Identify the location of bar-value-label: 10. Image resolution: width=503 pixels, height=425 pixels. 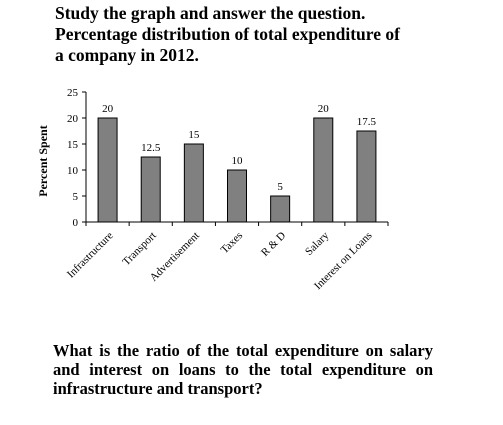
(238, 161).